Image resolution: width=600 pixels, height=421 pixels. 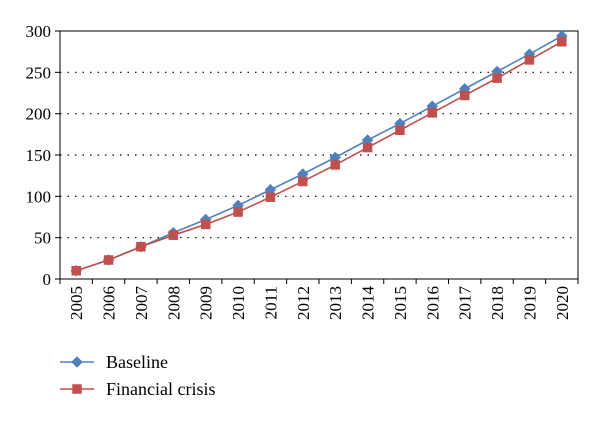 I want to click on x-tick-label: 2008, so click(x=173, y=303).